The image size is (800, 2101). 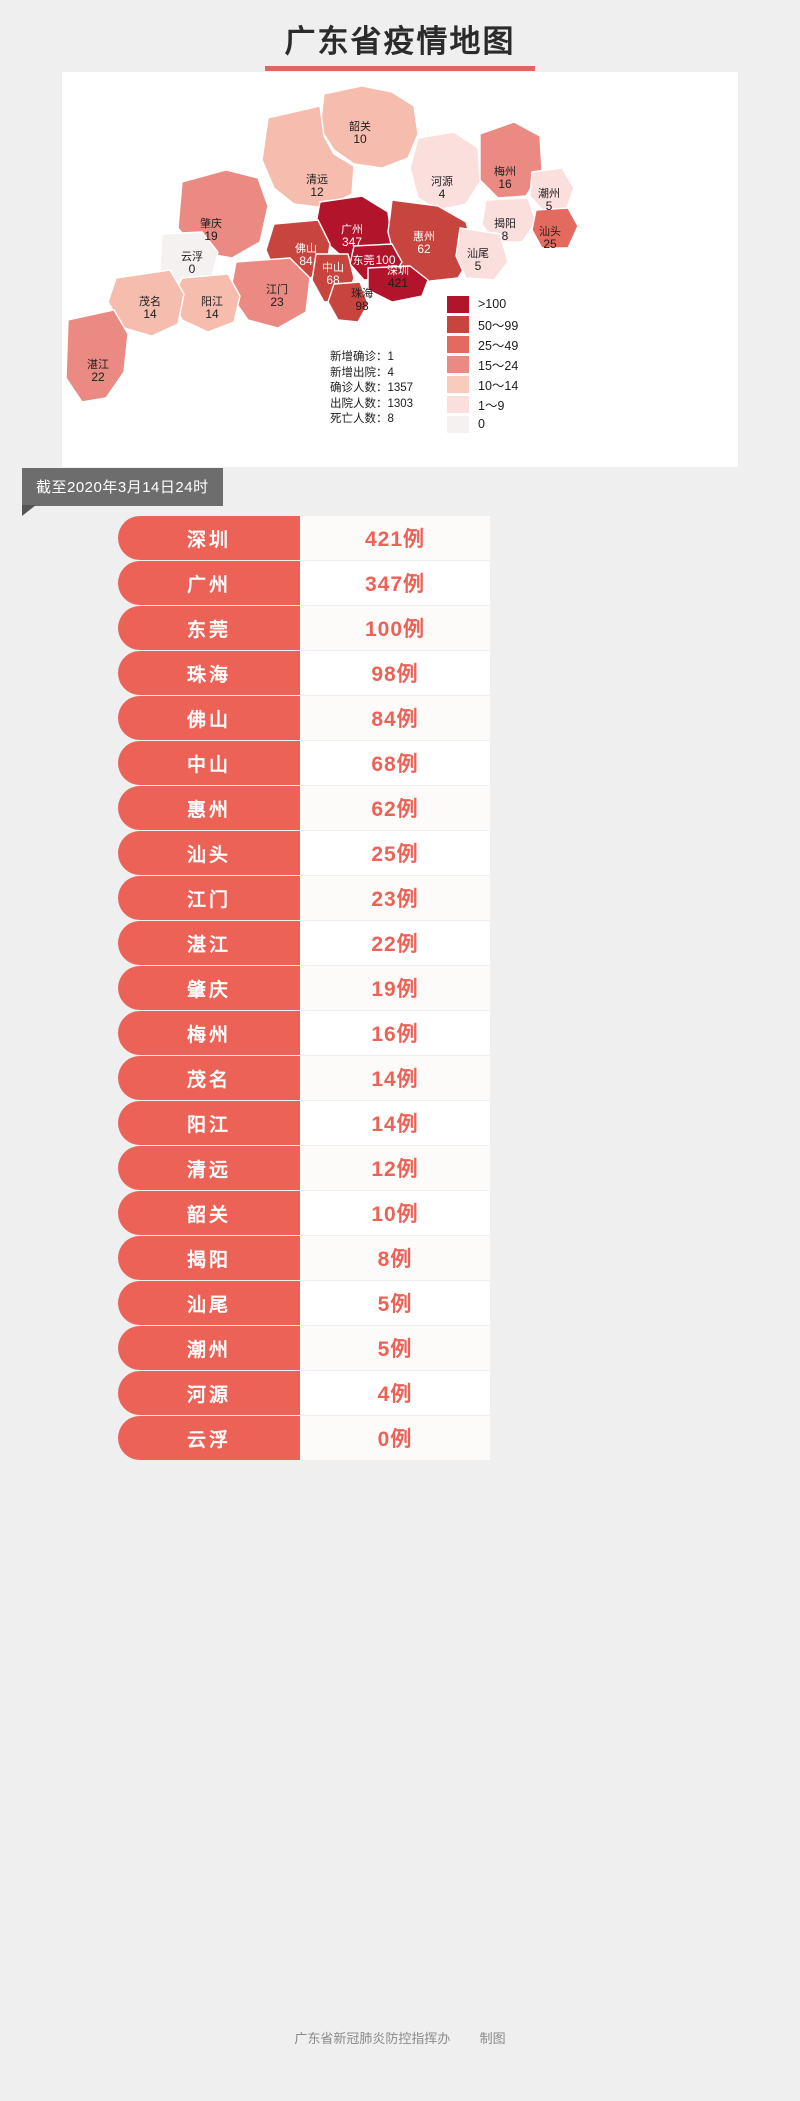 I want to click on map-label-shanwei: 汕尾 5, so click(x=478, y=260).